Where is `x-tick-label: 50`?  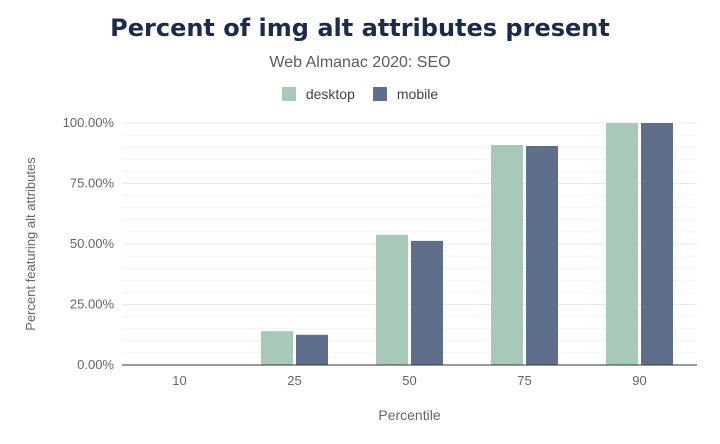 x-tick-label: 50 is located at coordinates (409, 380).